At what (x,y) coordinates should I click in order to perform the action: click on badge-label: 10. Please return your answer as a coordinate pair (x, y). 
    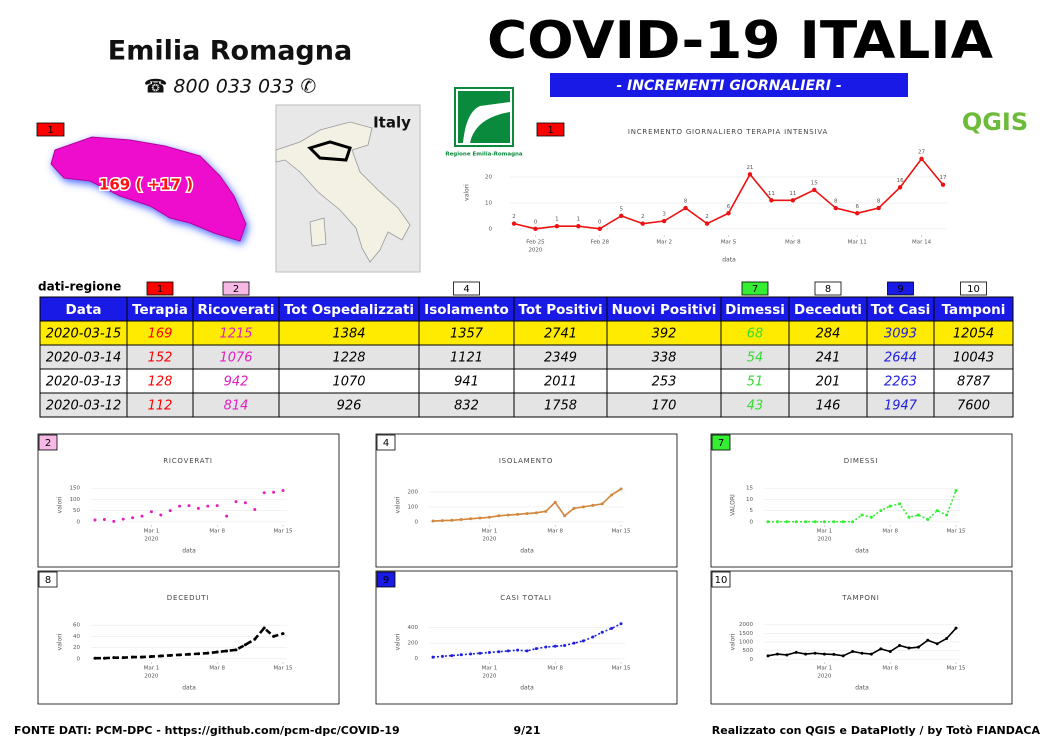
    Looking at the image, I should click on (973, 289).